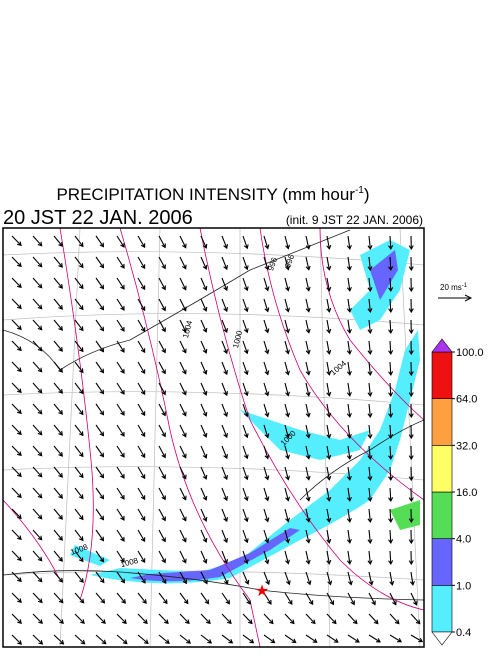  Describe the element at coordinates (98, 218) in the screenshot. I see `valid-time: 20 JST 22 JAN. 2006` at that location.